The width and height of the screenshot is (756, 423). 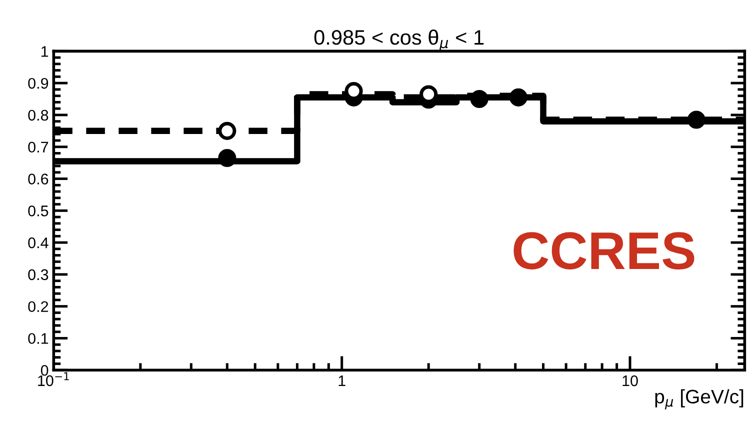 What do you see at coordinates (699, 399) in the screenshot?
I see `x-axis-title: p$_{μ}$ [GeV/c]` at bounding box center [699, 399].